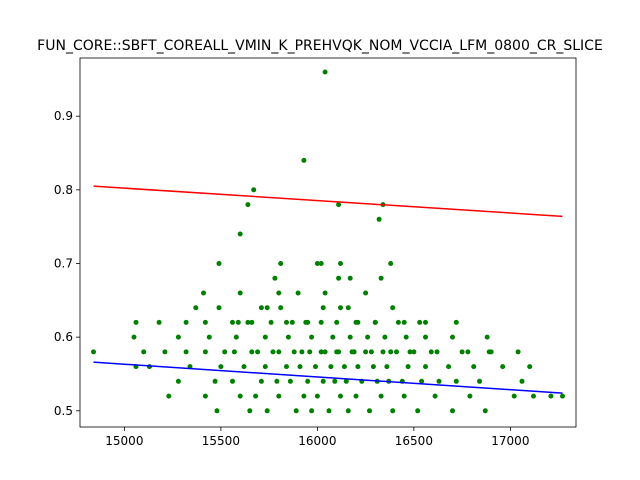  What do you see at coordinates (63, 411) in the screenshot?
I see `y-tick-label: 0.5` at bounding box center [63, 411].